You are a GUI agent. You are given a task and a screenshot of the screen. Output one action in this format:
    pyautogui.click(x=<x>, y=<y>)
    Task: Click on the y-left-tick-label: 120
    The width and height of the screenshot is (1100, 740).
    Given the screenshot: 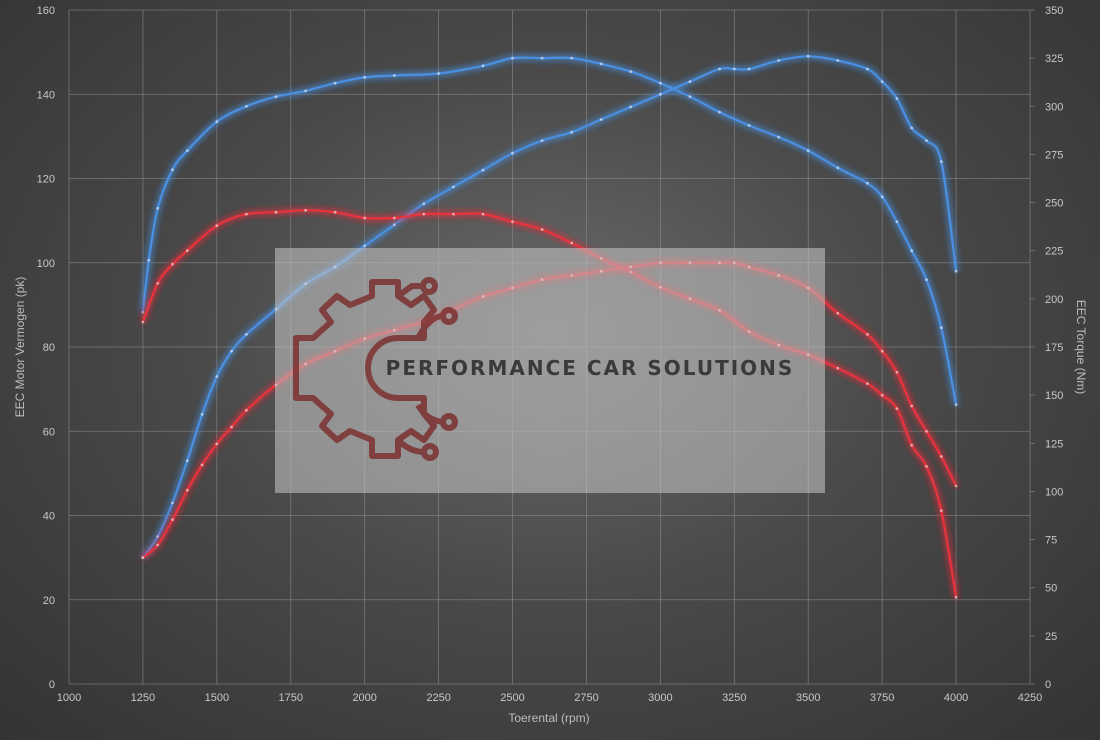 What is the action you would take?
    pyautogui.click(x=46, y=180)
    